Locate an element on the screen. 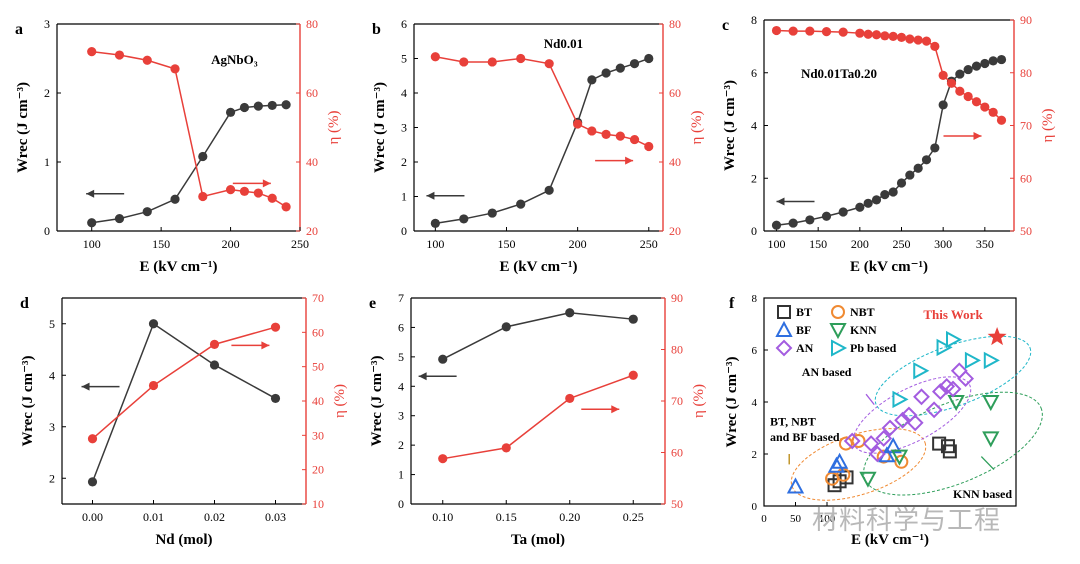 This screenshot has width=1080, height=564. scatter-triangle-down is located at coordinates (868, 479).